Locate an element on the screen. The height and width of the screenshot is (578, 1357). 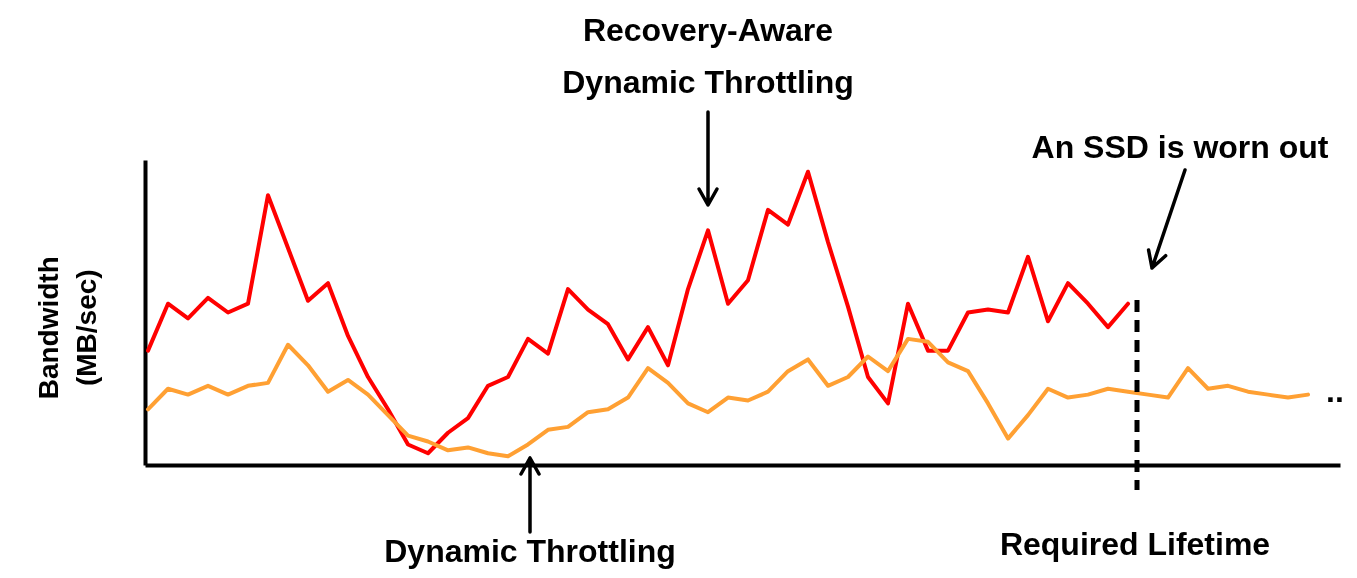
y-axis-title: Bandwidth (MB/sec) is located at coordinates (67, 328).